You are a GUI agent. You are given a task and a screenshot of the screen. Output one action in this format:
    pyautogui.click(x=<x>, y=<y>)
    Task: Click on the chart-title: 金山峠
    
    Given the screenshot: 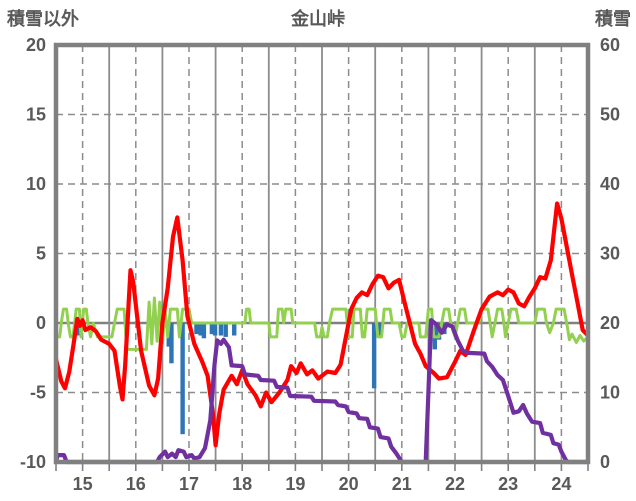 What is the action you would take?
    pyautogui.click(x=318, y=19)
    